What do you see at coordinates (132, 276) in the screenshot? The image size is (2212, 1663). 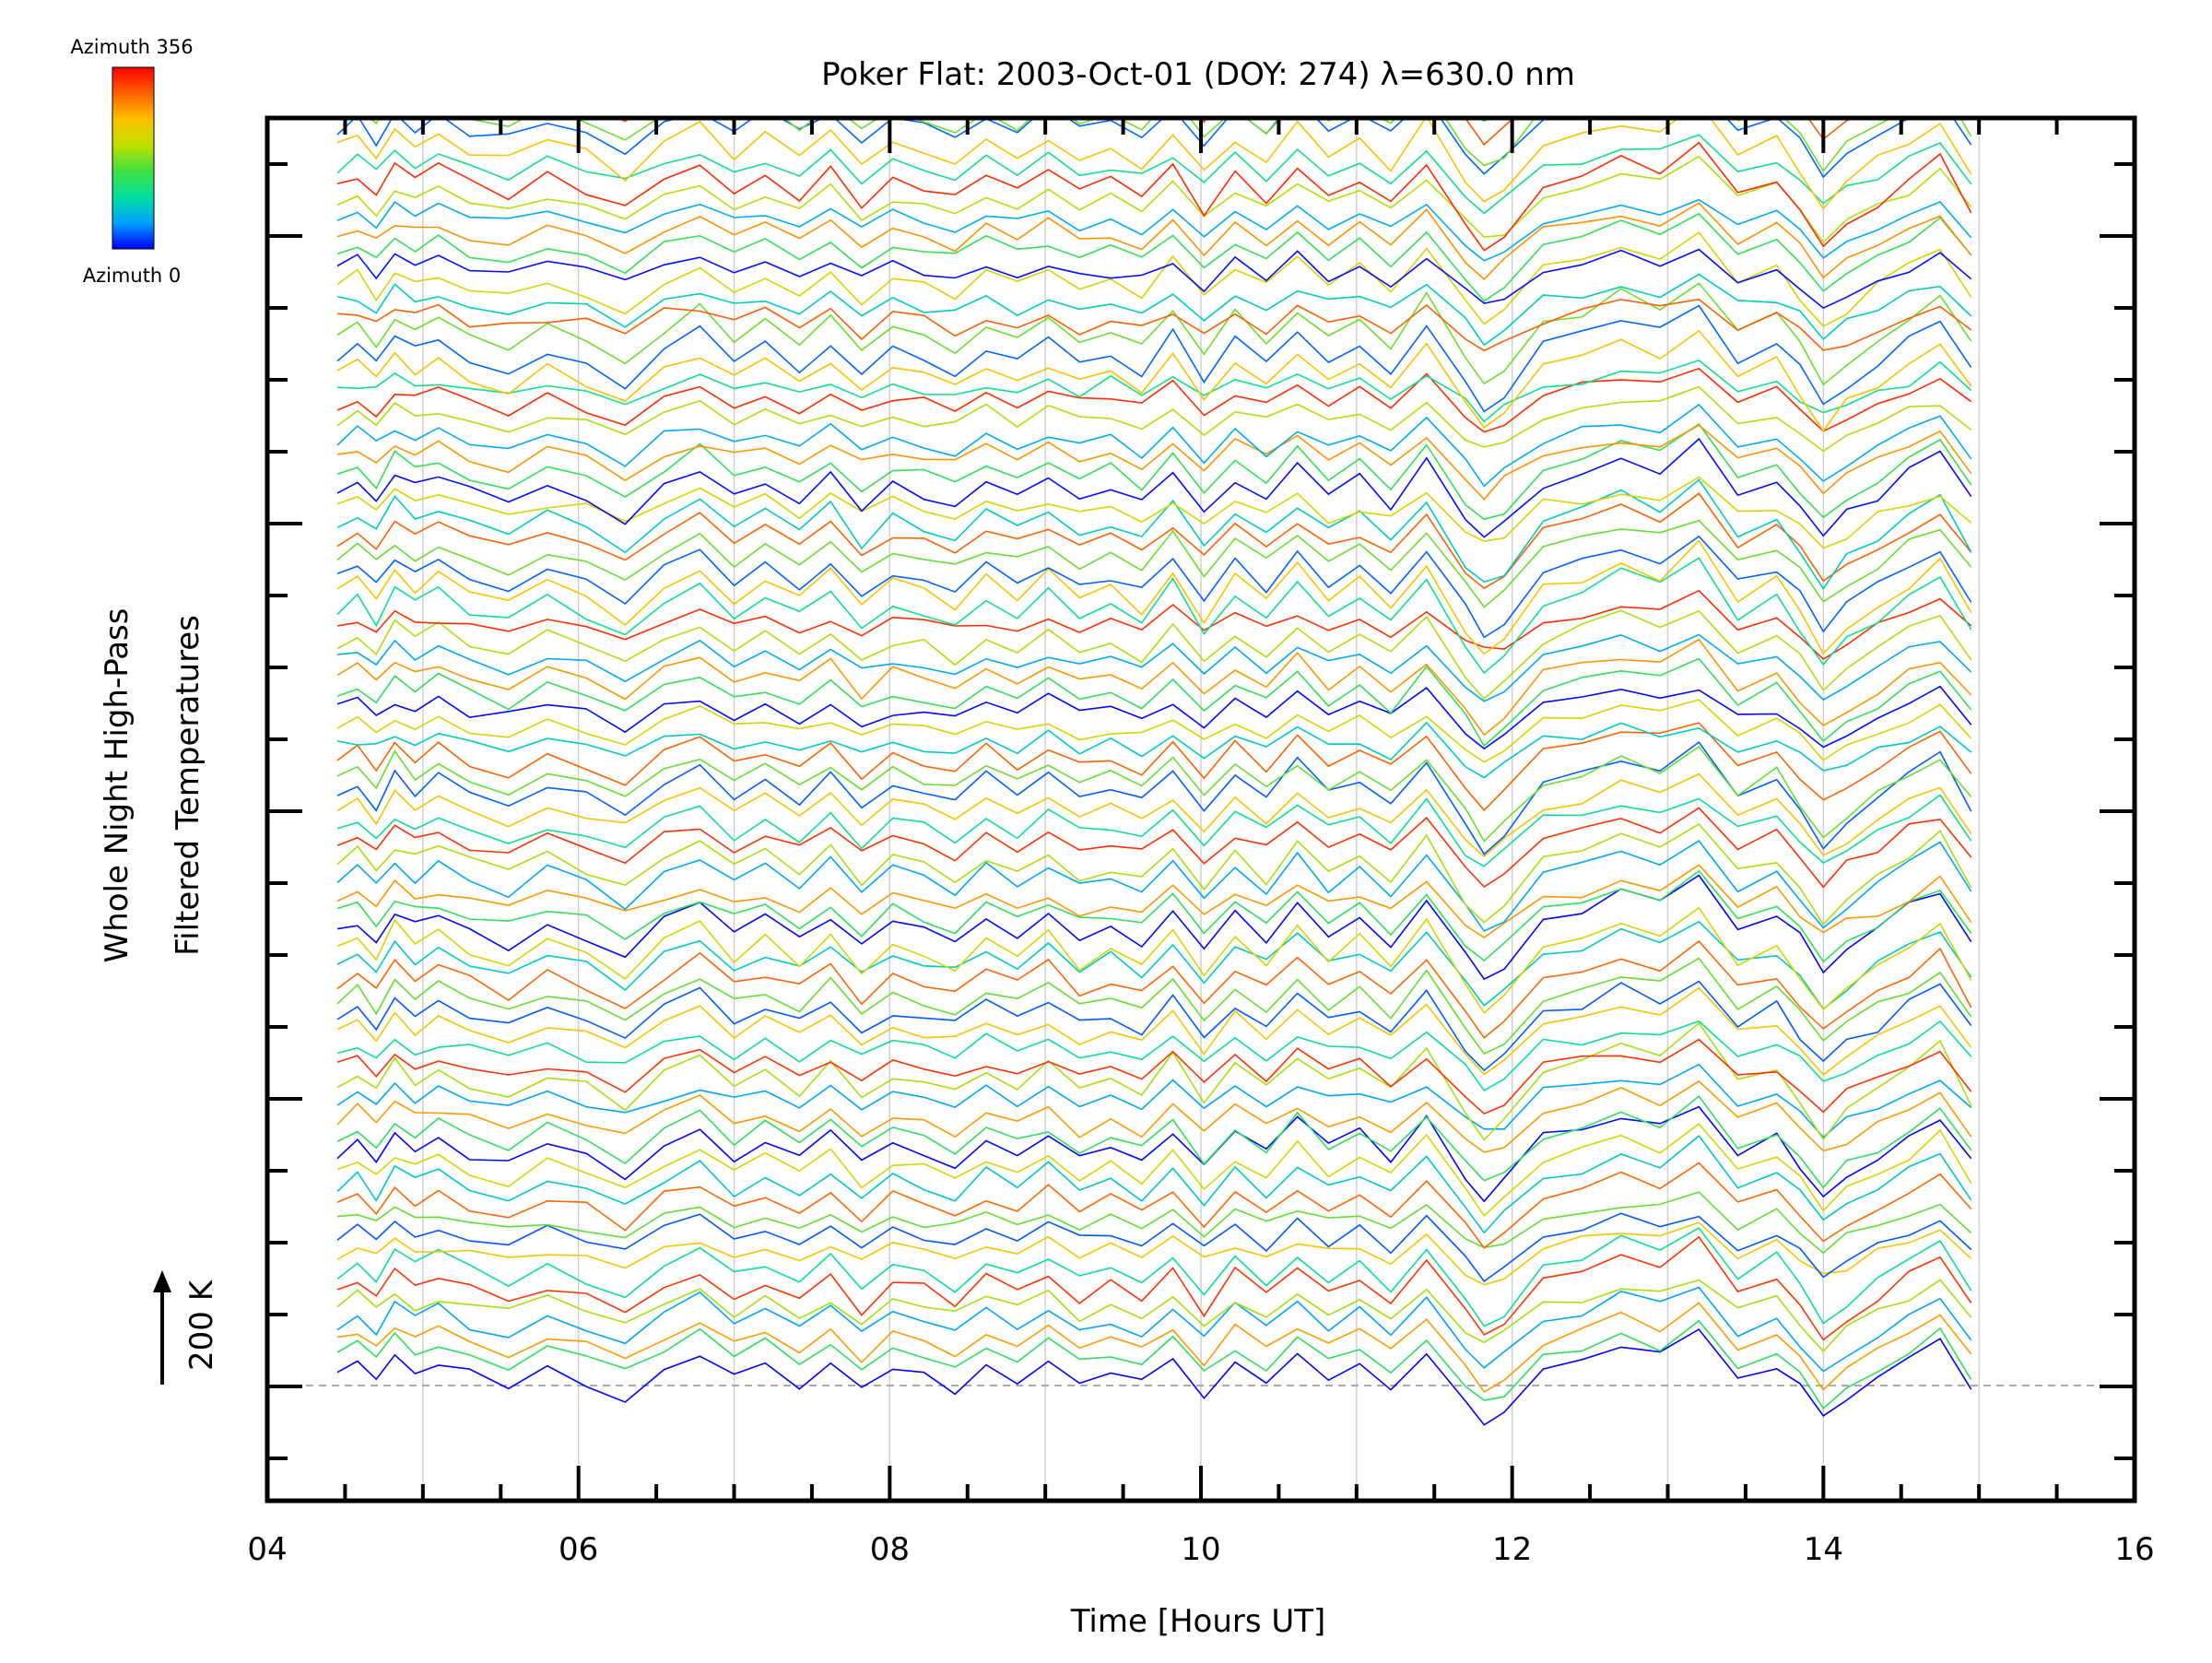 I see `colorbar-bottom-label: Azimuth 0` at bounding box center [132, 276].